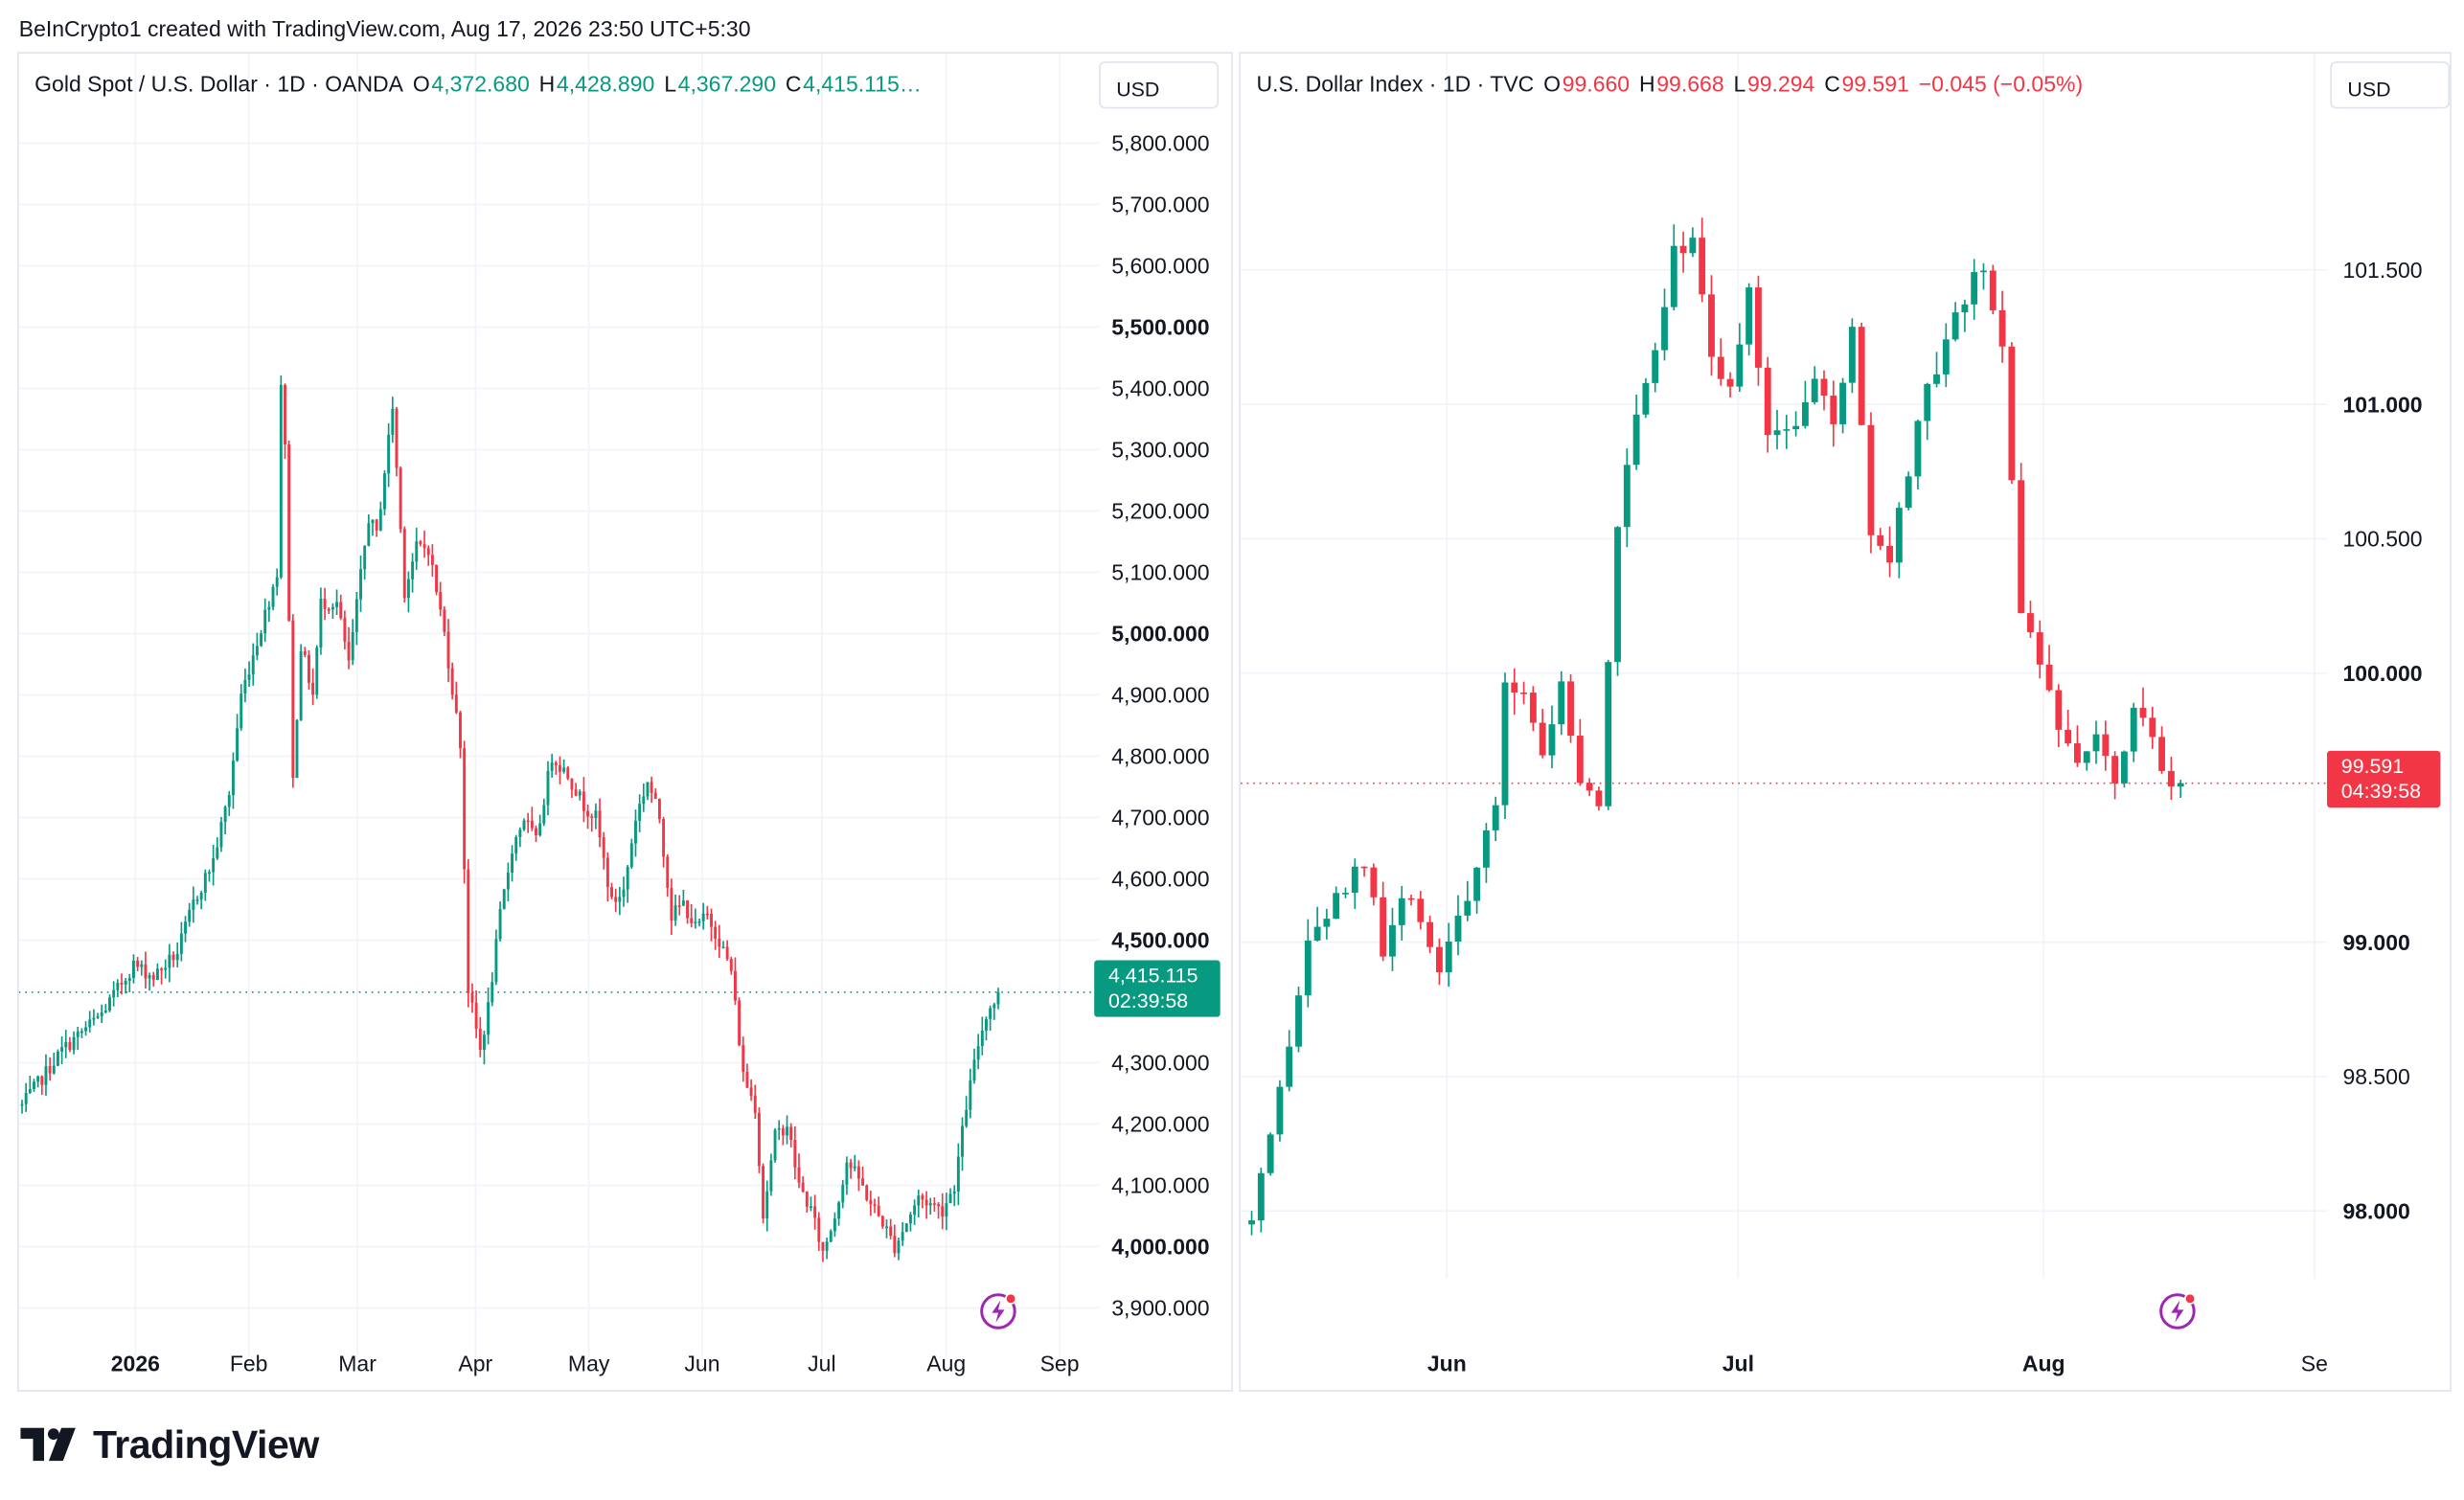  Describe the element at coordinates (169, 1444) in the screenshot. I see `tradingview-logo: TradingView` at that location.